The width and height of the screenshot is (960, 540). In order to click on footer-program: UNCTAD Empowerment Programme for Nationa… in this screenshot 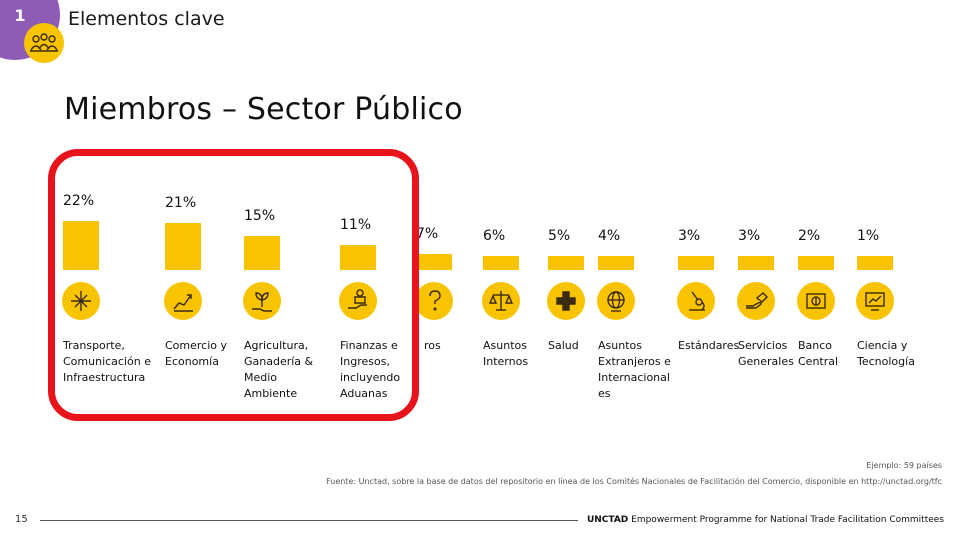, I will do `click(765, 520)`.